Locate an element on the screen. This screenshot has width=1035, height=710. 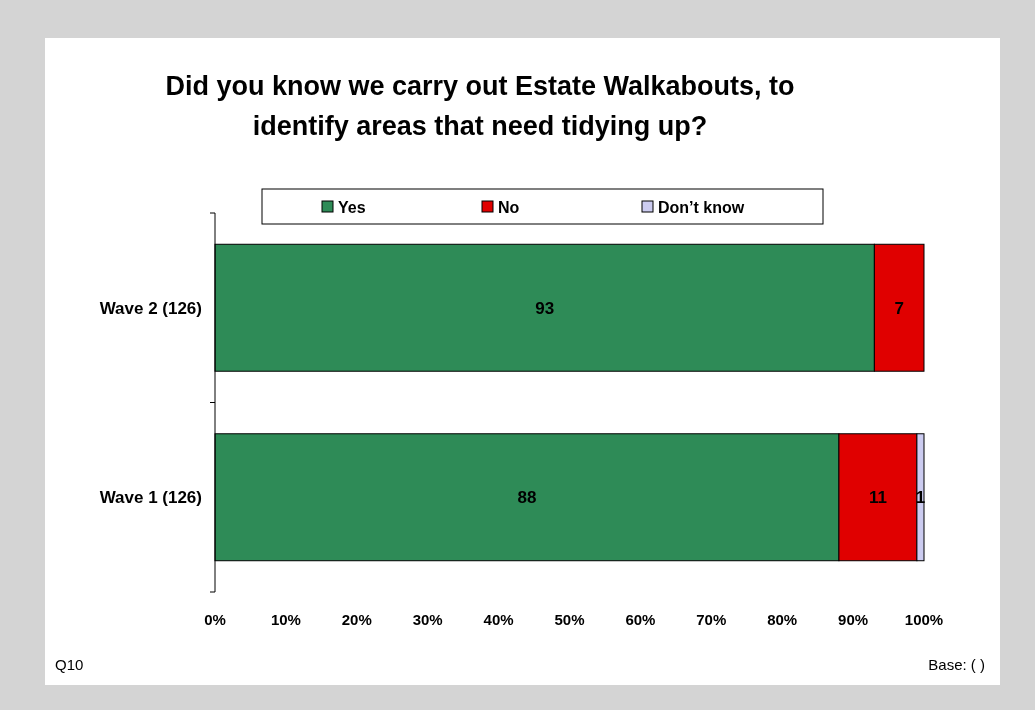
x-tick-label: 50% is located at coordinates (569, 620).